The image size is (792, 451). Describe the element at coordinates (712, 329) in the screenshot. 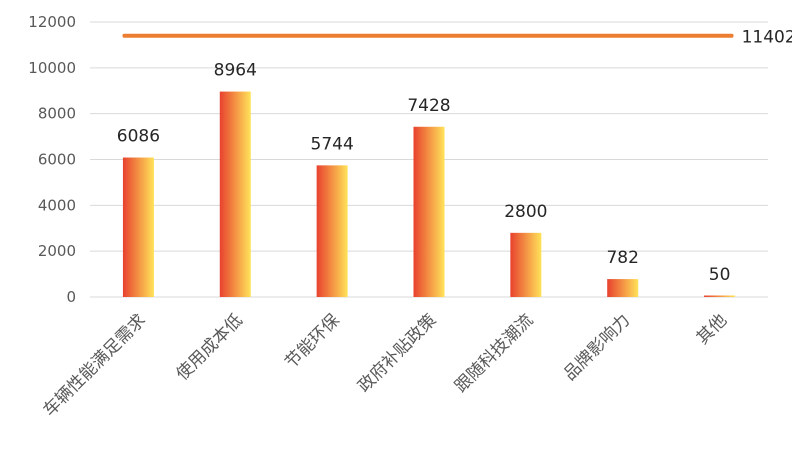

I see `category-label: 其他` at that location.